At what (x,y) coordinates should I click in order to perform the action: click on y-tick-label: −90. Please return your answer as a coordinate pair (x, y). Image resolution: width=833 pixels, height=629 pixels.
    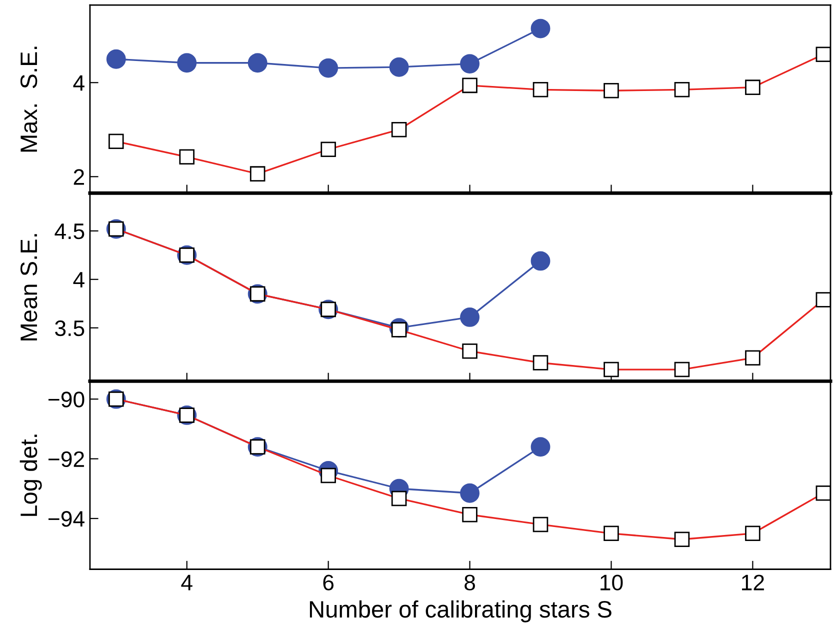
    Looking at the image, I should click on (66, 400).